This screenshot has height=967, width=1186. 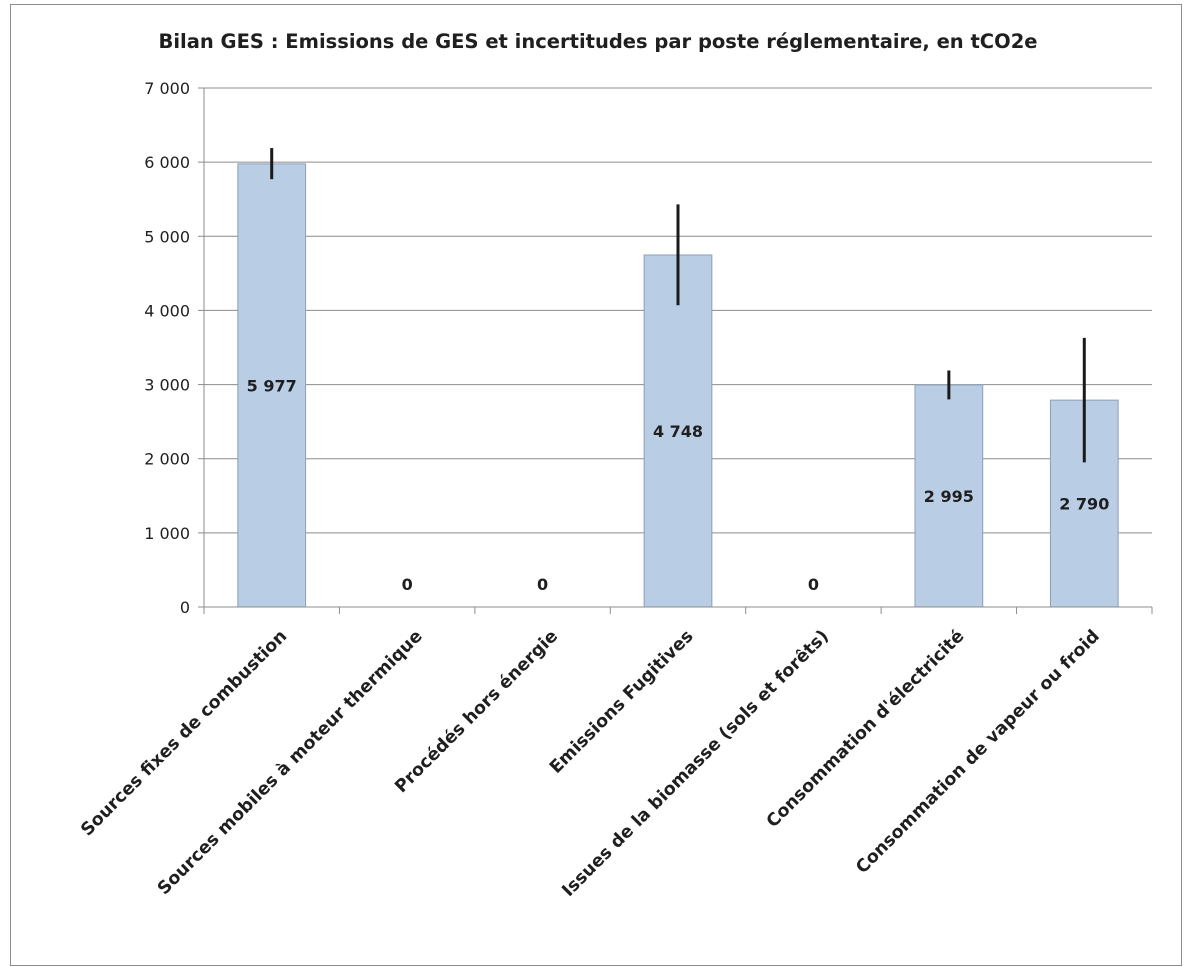 What do you see at coordinates (621, 701) in the screenshot?
I see `x-tick-label: Emissions Fugitives` at bounding box center [621, 701].